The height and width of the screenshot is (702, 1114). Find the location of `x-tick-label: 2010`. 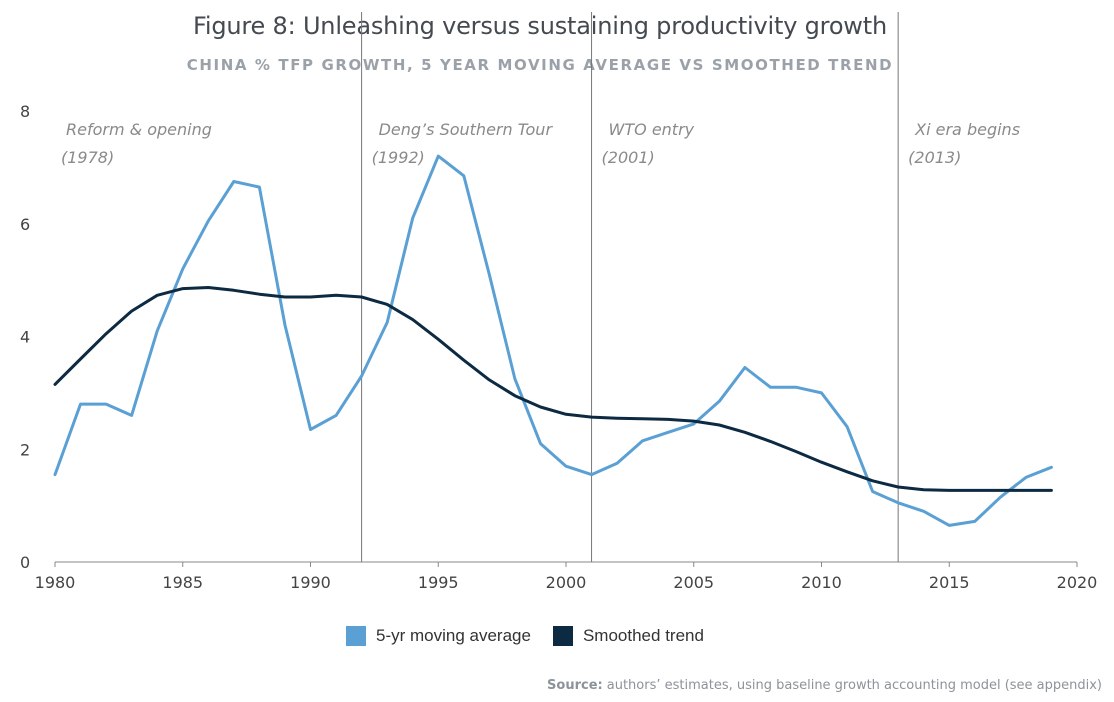

x-tick-label: 2010 is located at coordinates (821, 582).